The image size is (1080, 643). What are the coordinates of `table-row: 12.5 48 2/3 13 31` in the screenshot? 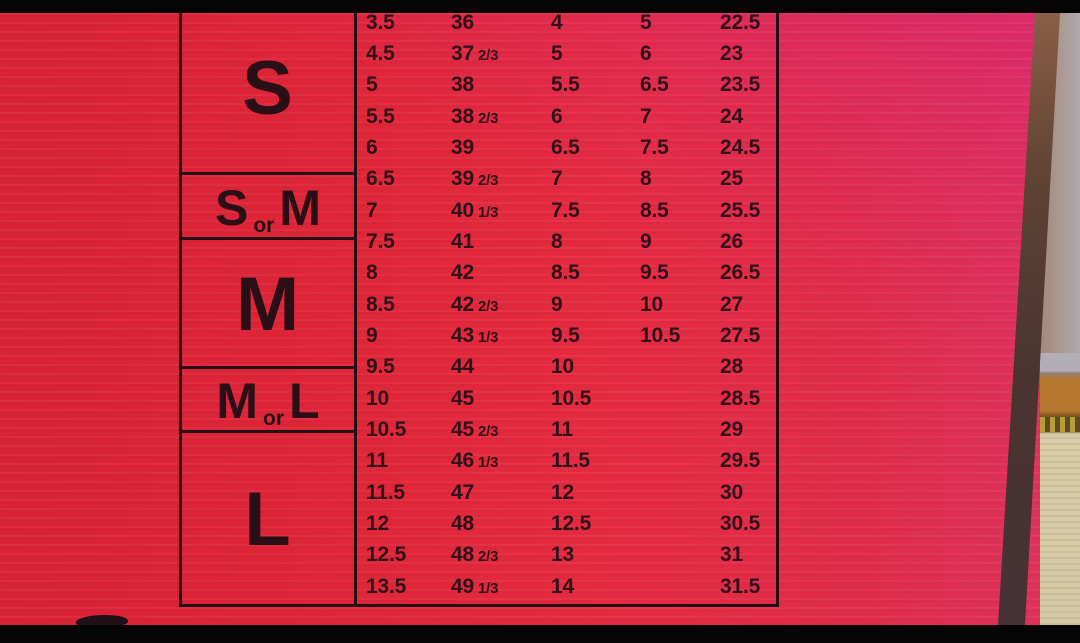 It's located at (566, 554).